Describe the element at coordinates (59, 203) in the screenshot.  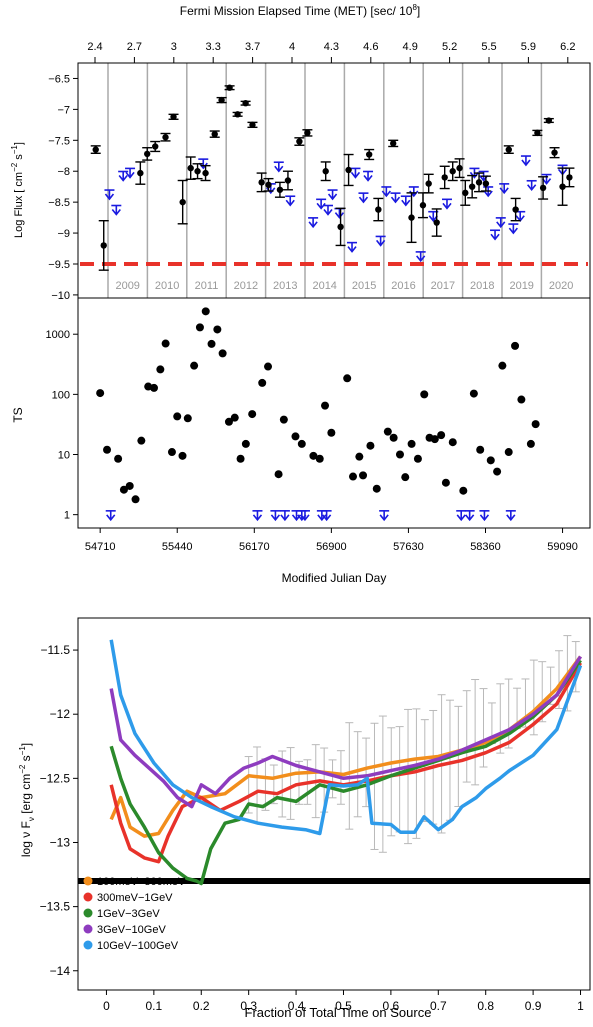
I see `y-tick-label: −8.5` at that location.